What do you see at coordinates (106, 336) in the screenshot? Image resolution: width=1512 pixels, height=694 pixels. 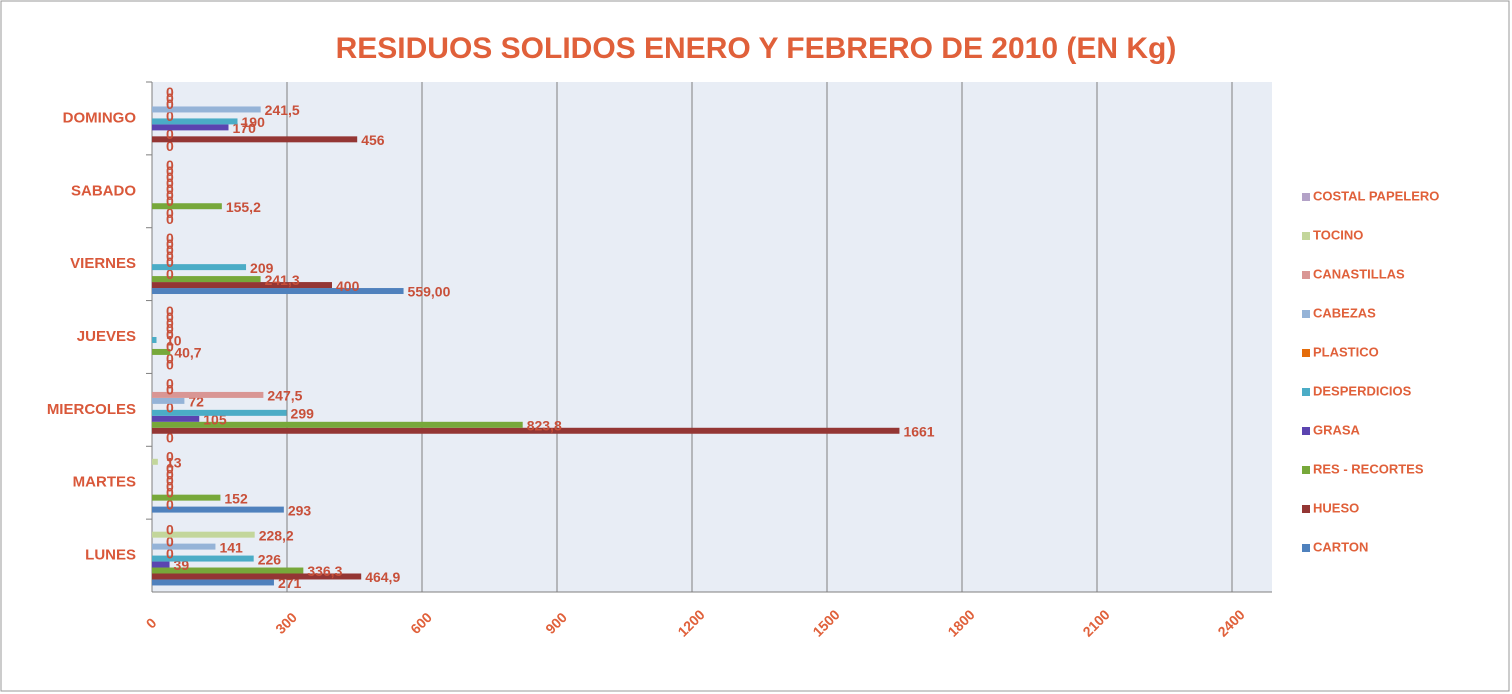 I see `y-tick-label: JUEVES` at bounding box center [106, 336].